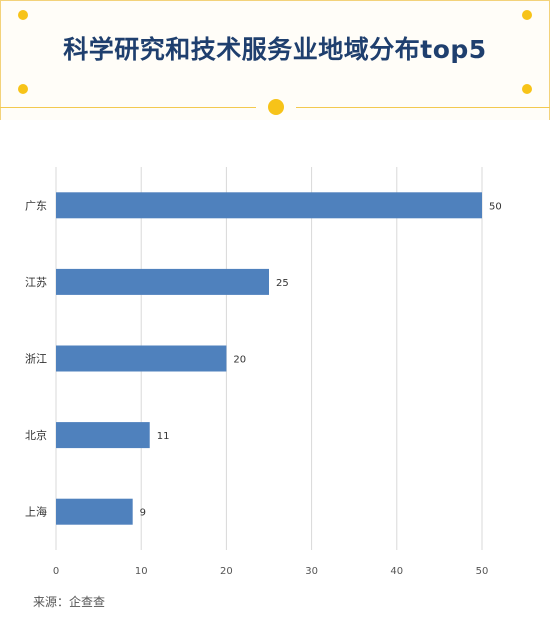 The width and height of the screenshot is (550, 617). What do you see at coordinates (276, 107) in the screenshot?
I see `divider-center-dot` at bounding box center [276, 107].